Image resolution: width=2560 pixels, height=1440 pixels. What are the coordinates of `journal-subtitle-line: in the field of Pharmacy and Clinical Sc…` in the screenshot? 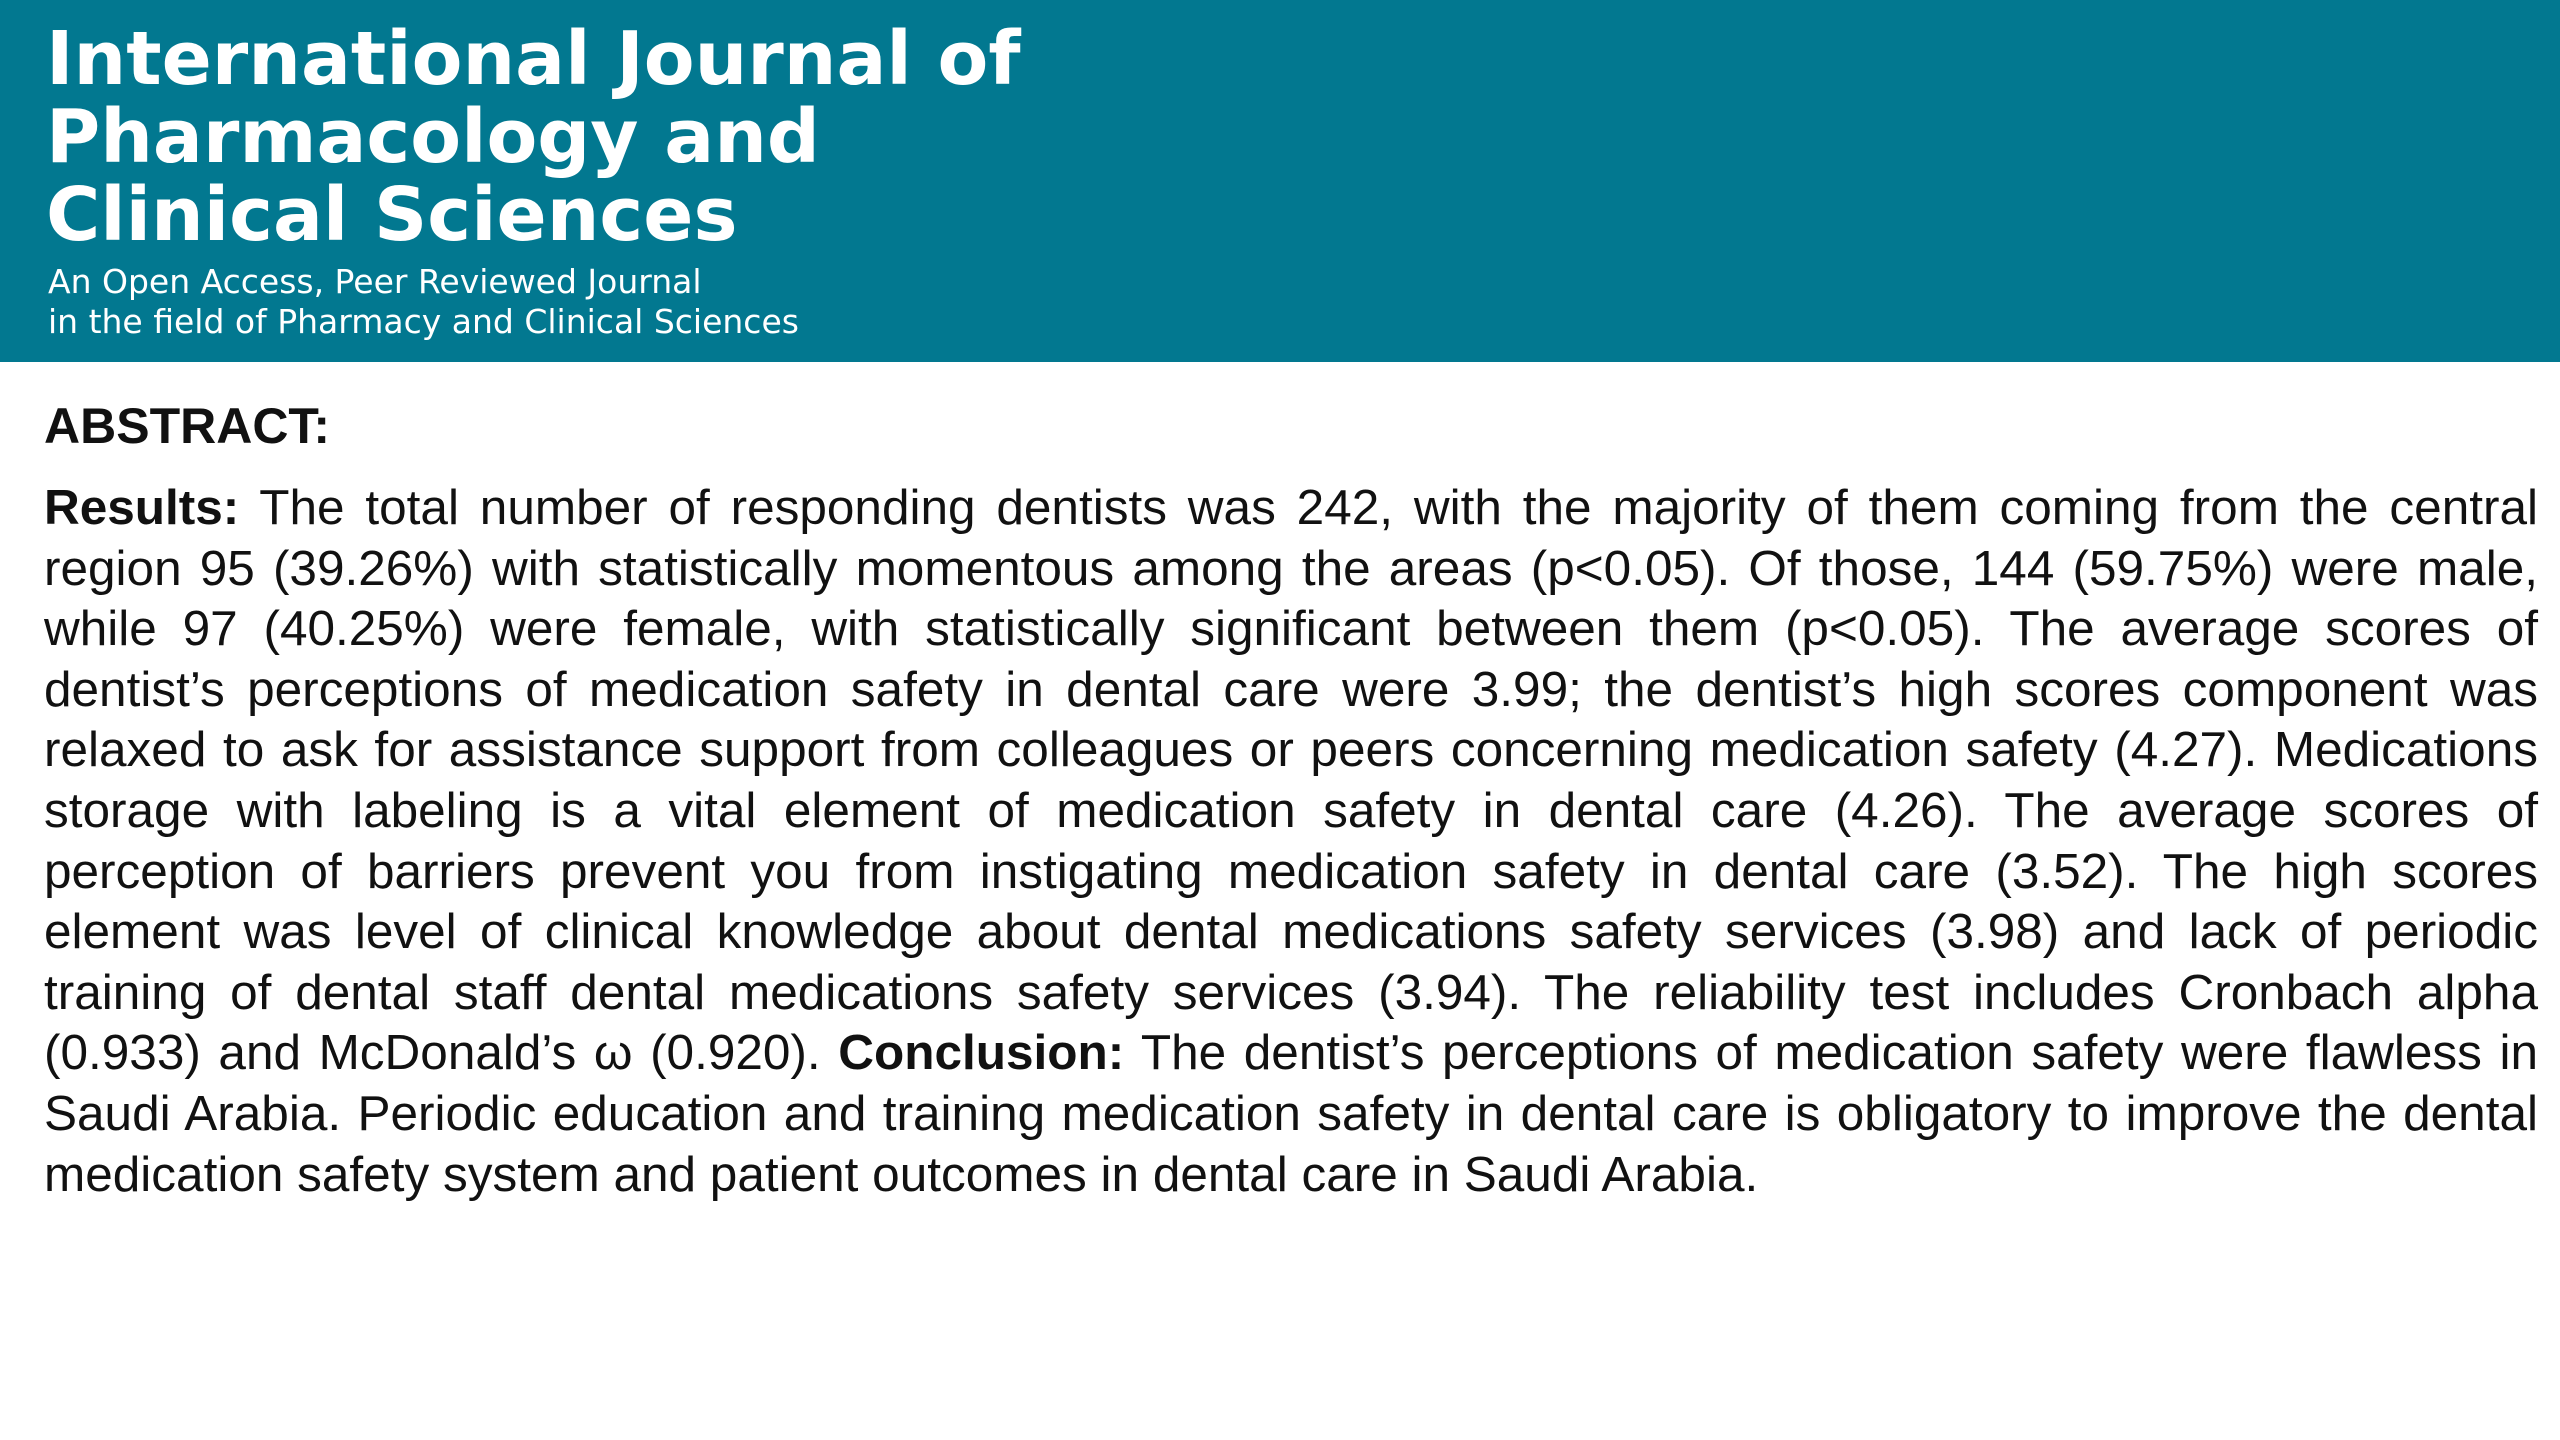 It's located at (423, 321).